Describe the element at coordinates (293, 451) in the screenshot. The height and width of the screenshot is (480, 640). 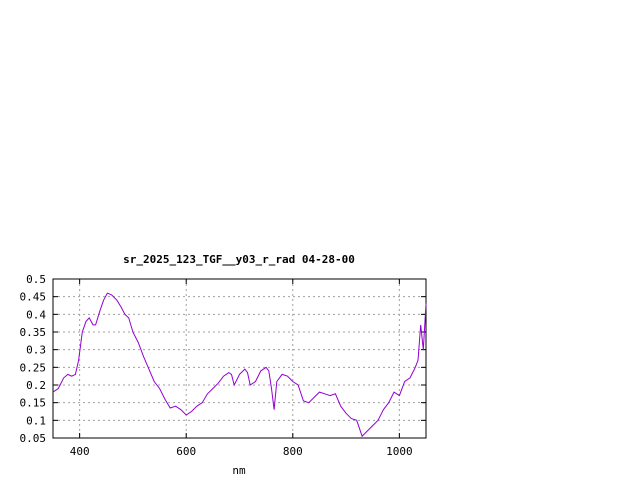
I see `x-tick-label: 800` at that location.